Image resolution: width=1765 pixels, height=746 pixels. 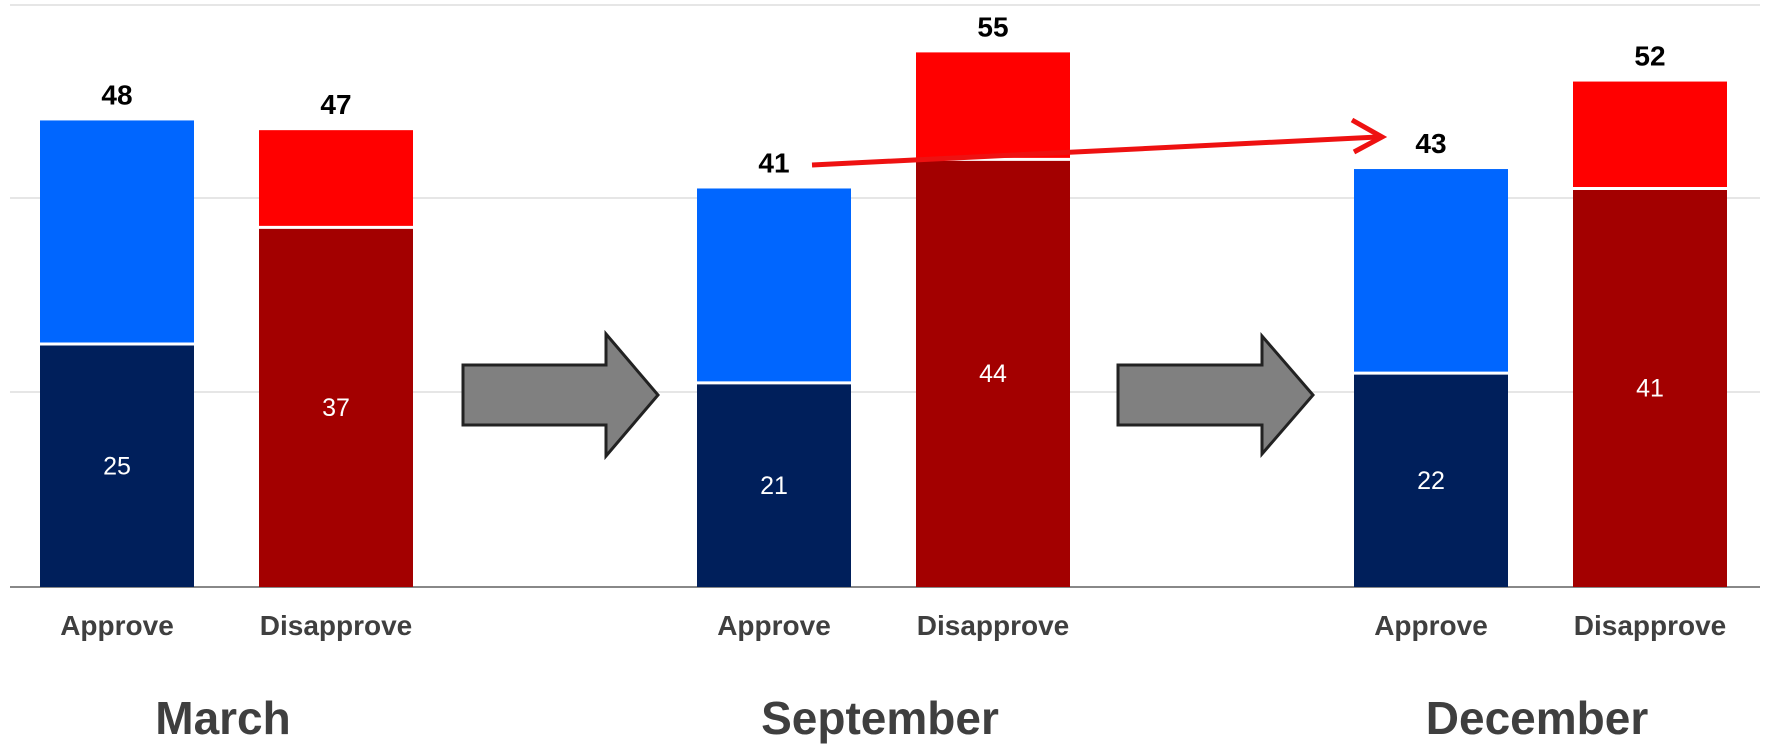 I want to click on total-label-september-approve: 41, so click(x=773, y=162).